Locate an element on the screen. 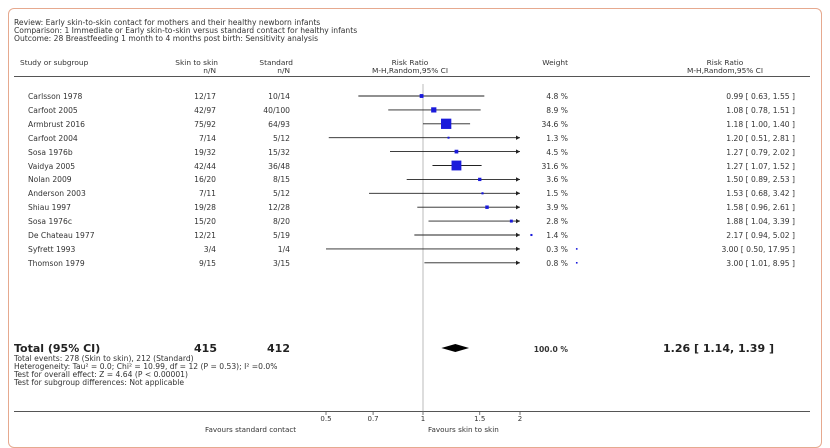 This screenshot has width=830, height=448. total-exp: 415 is located at coordinates (205, 348).